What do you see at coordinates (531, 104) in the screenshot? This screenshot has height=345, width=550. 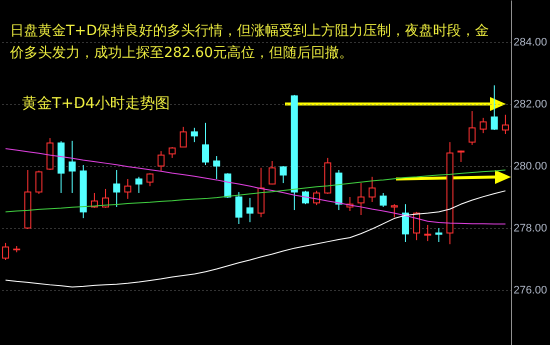 I see `y-tick-label: 282.00` at bounding box center [531, 104].